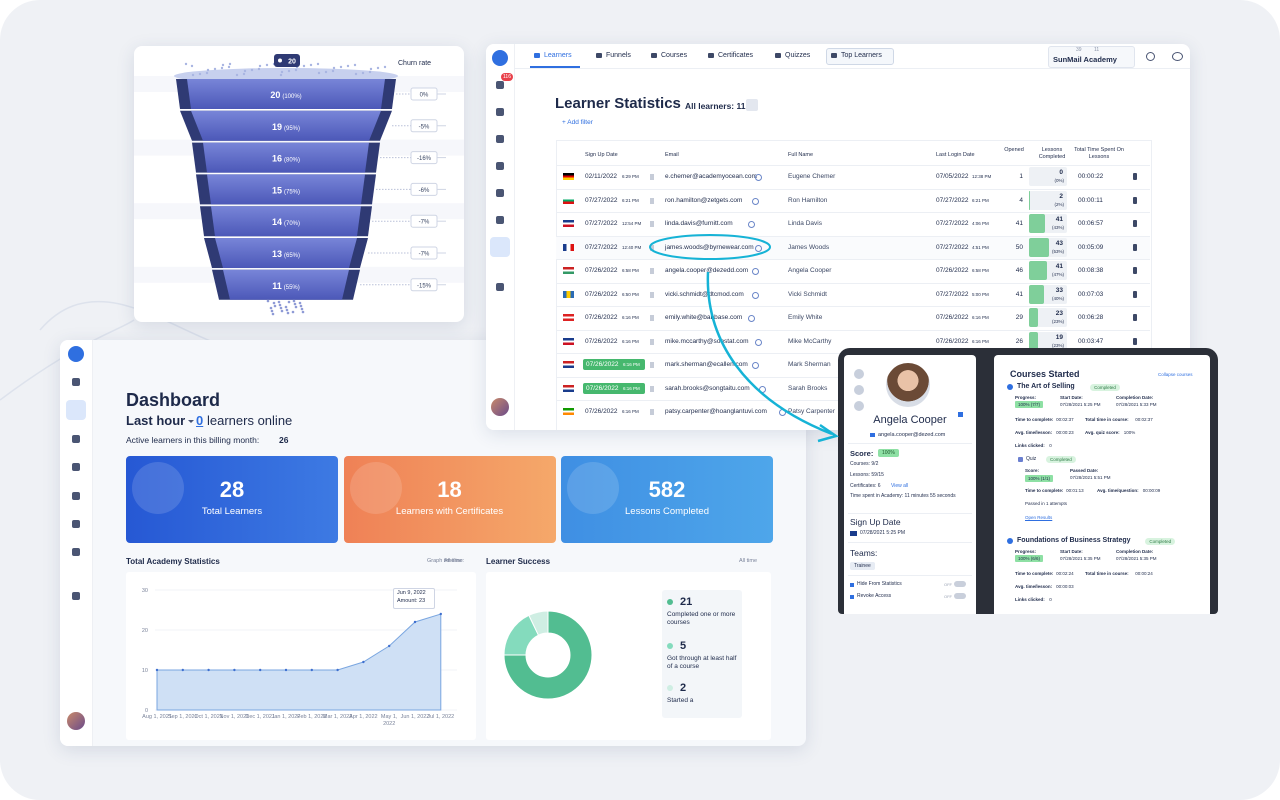 The image size is (1280, 800). I want to click on opened: 50, so click(1019, 247).